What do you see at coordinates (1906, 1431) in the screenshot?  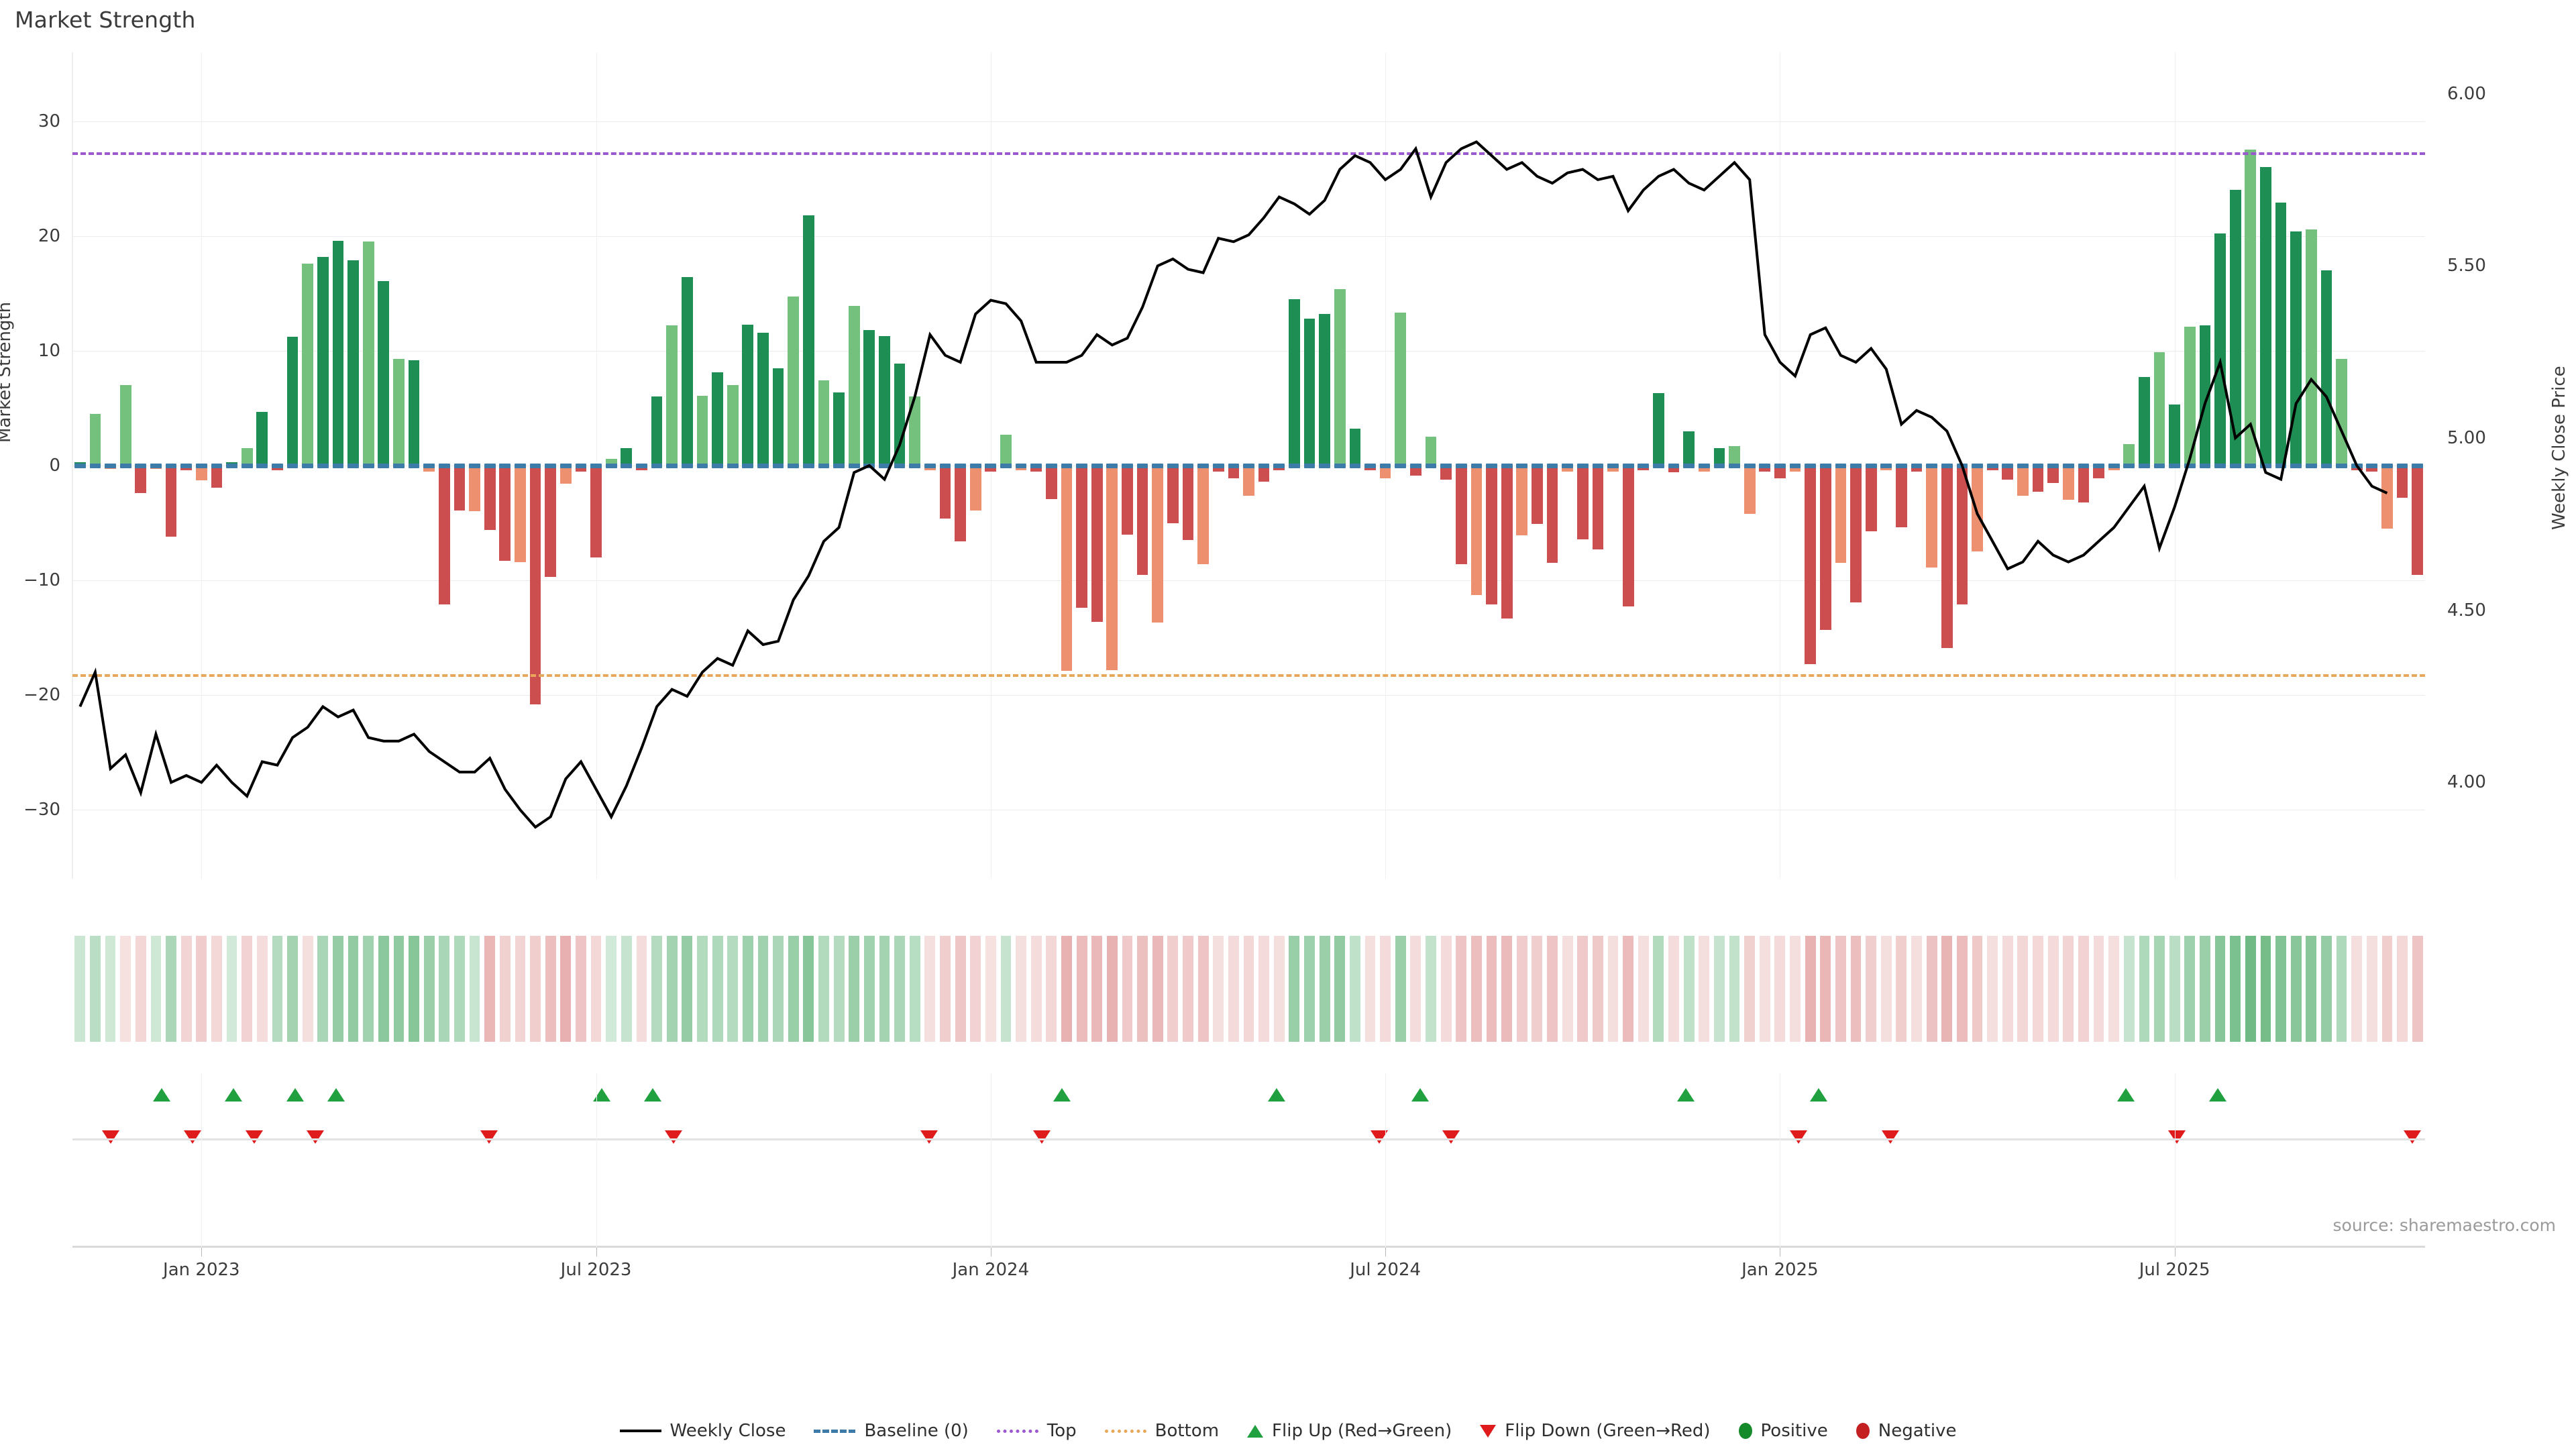 I see `legend-item-negative: Negative` at bounding box center [1906, 1431].